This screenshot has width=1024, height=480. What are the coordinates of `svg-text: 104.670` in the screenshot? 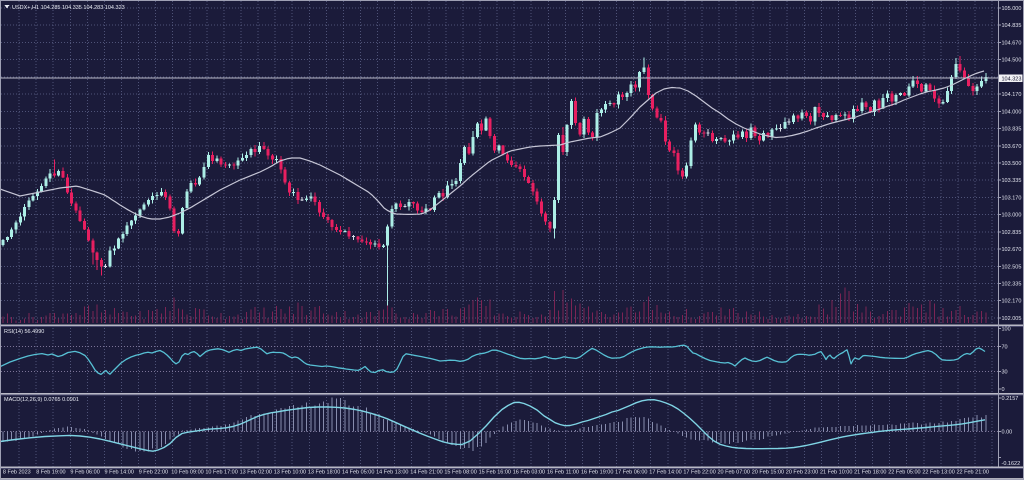 It's located at (1012, 43).